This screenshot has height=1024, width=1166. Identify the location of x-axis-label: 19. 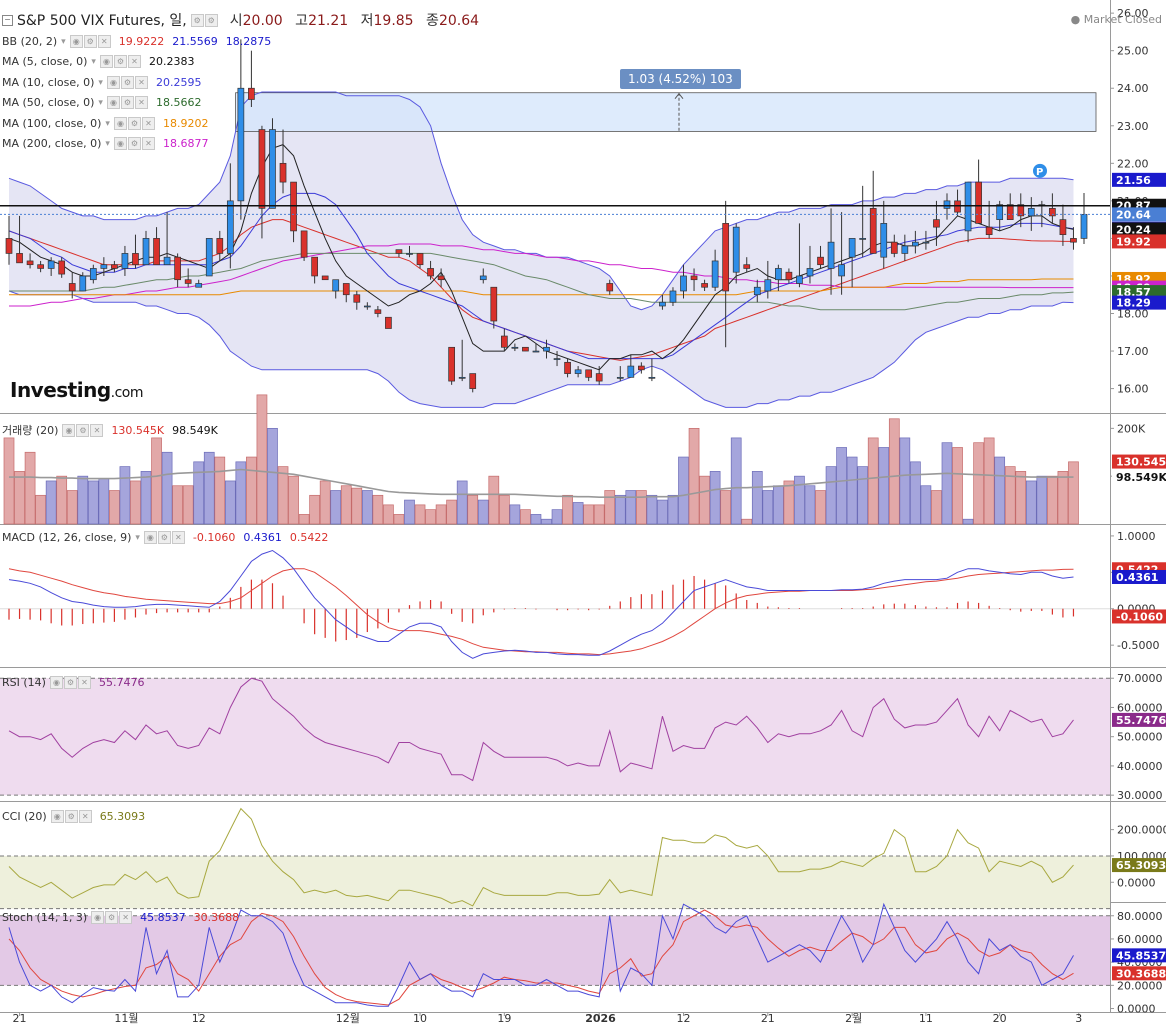
(504, 1018).